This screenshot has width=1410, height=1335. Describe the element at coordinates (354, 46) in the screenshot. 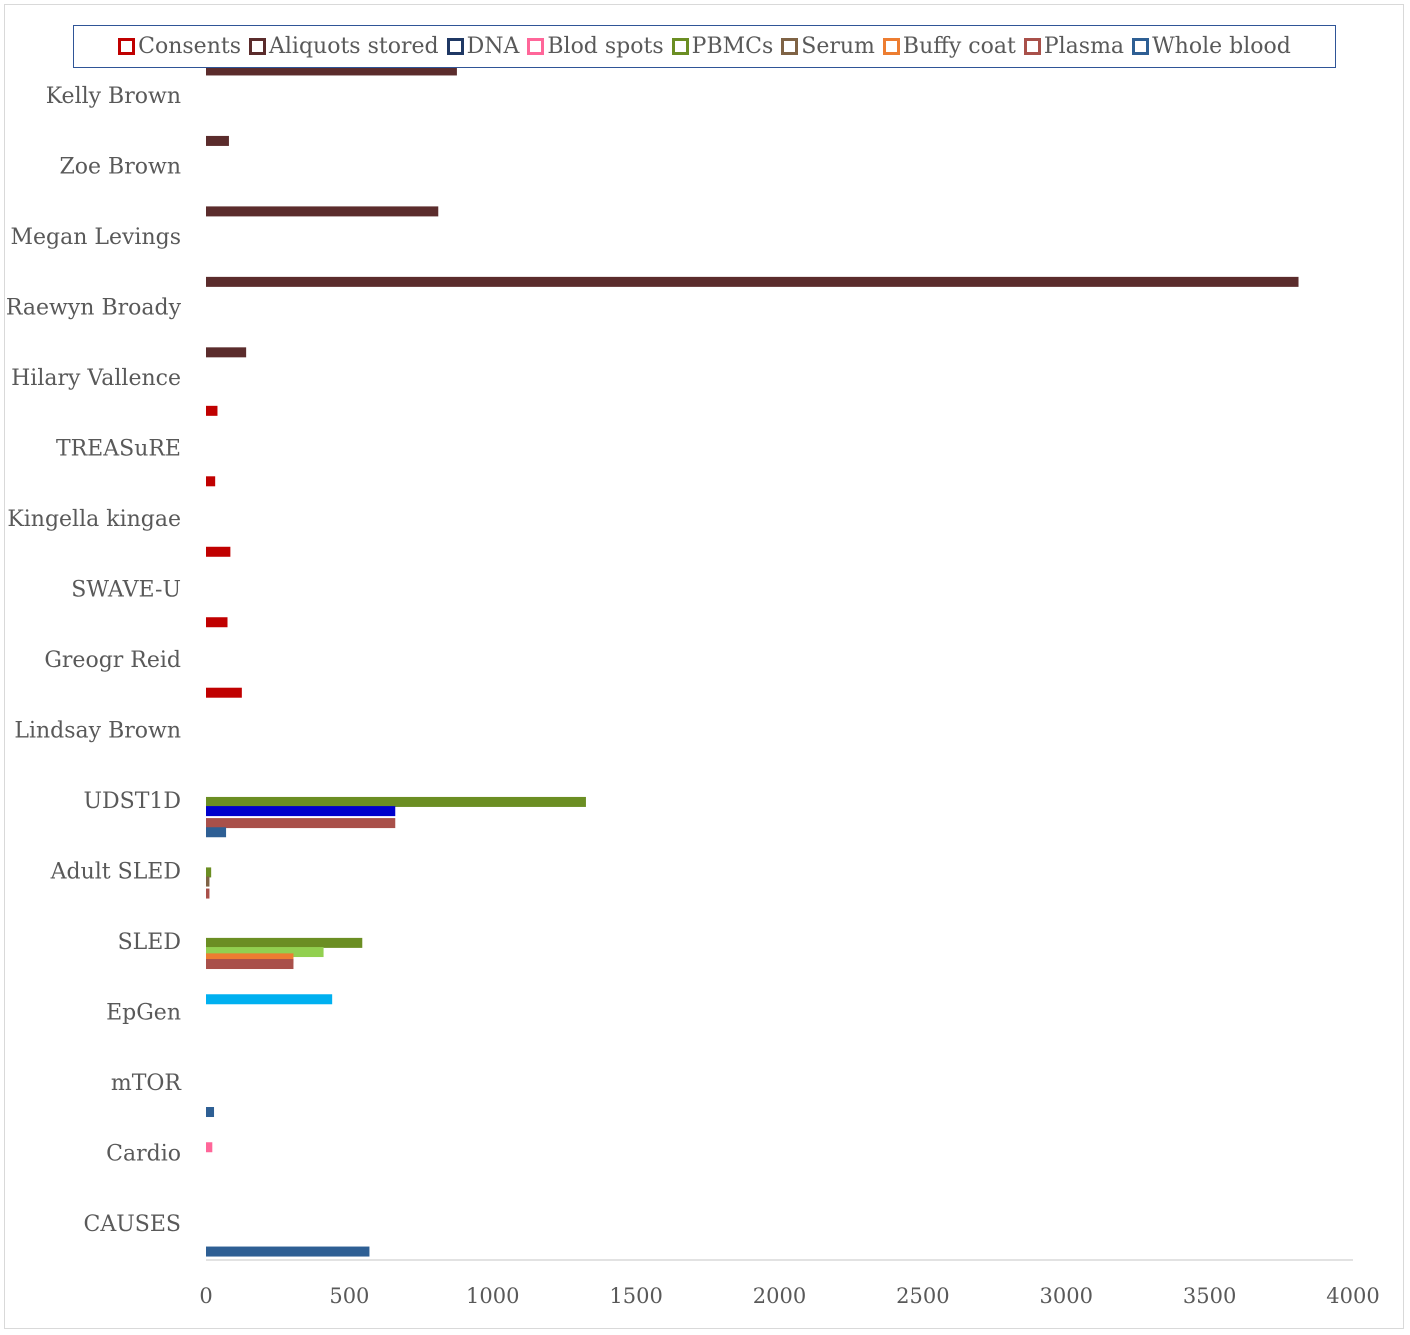

I see `legend-label: Aliquots stored` at that location.